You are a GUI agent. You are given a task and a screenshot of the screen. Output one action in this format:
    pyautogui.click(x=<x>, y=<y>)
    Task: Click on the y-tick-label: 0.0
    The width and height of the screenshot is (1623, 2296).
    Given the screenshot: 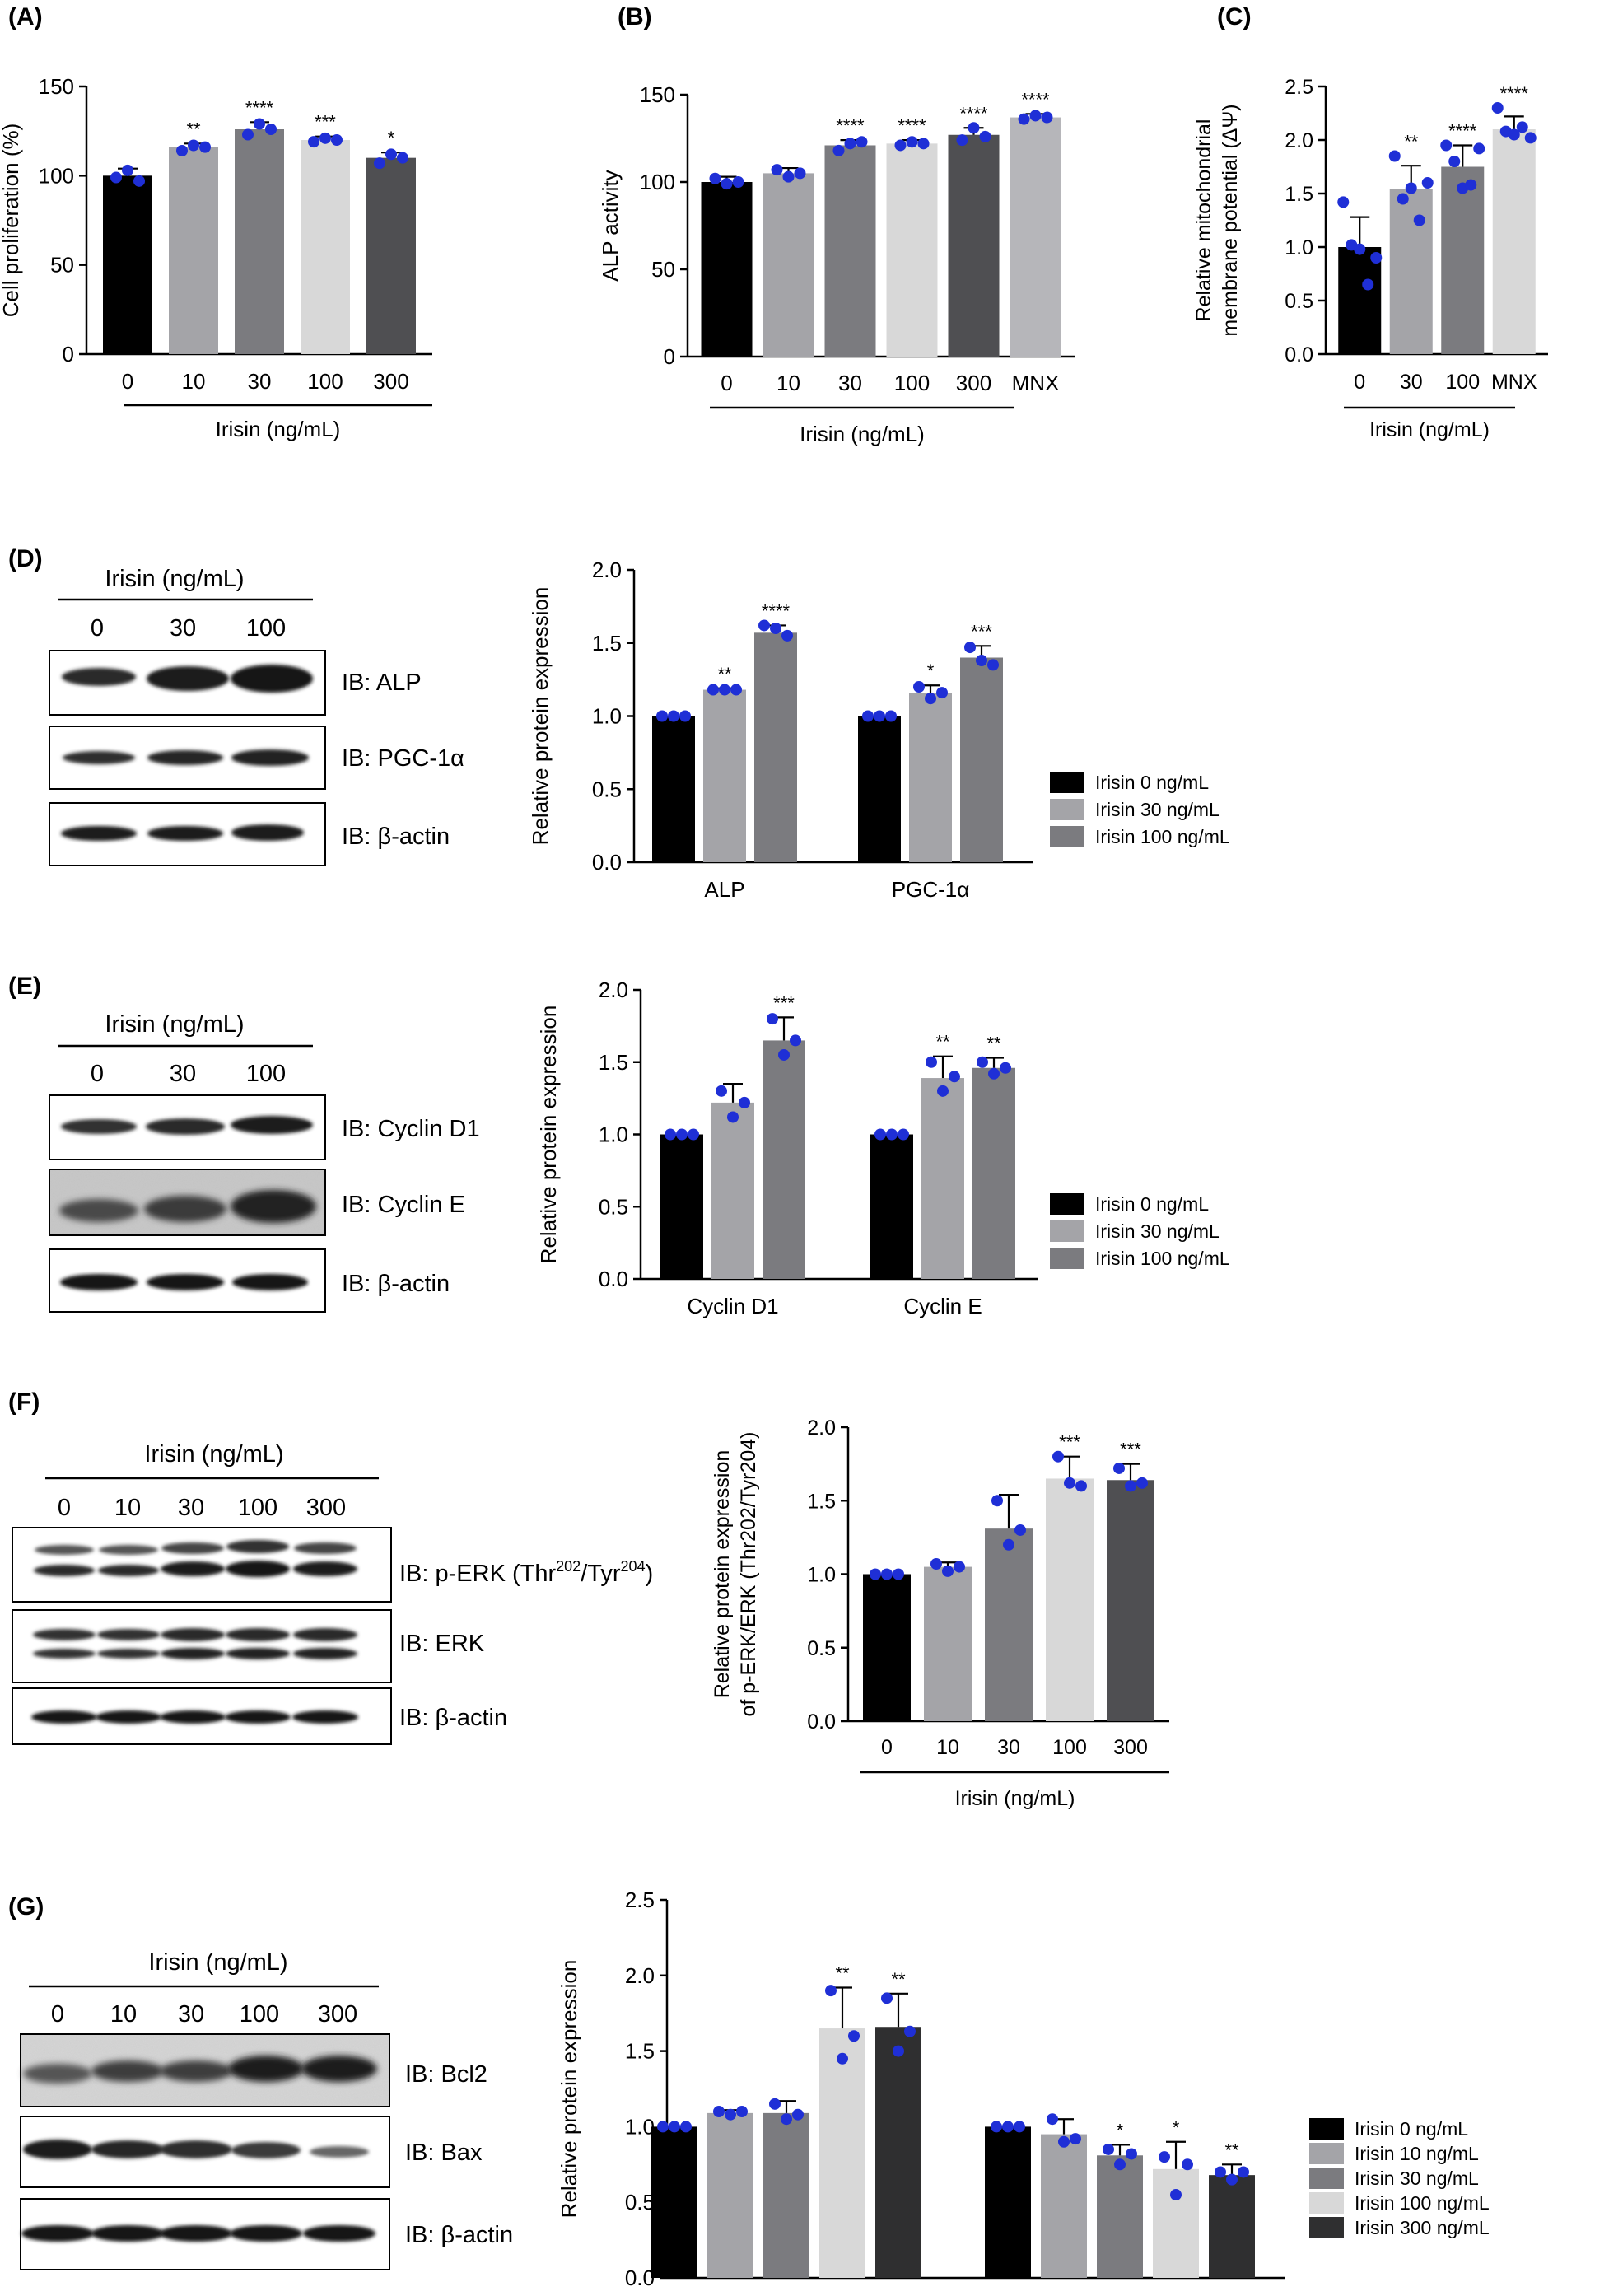 What is the action you would take?
    pyautogui.click(x=822, y=1722)
    